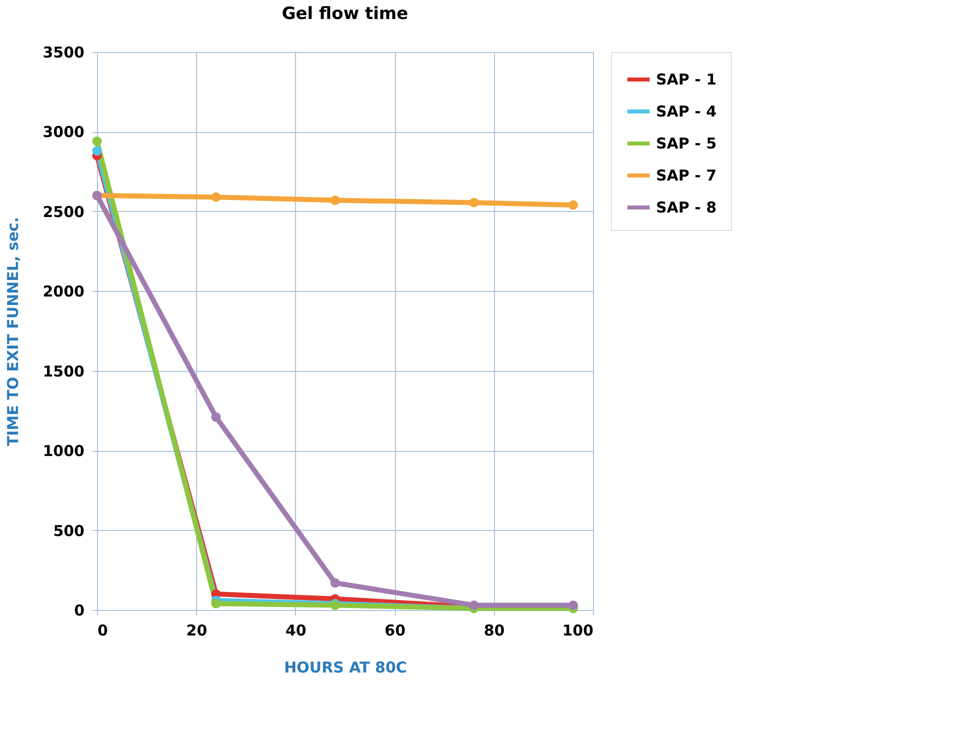 This screenshot has height=745, width=961. What do you see at coordinates (686, 111) in the screenshot?
I see `legend-label: SAP - 4` at bounding box center [686, 111].